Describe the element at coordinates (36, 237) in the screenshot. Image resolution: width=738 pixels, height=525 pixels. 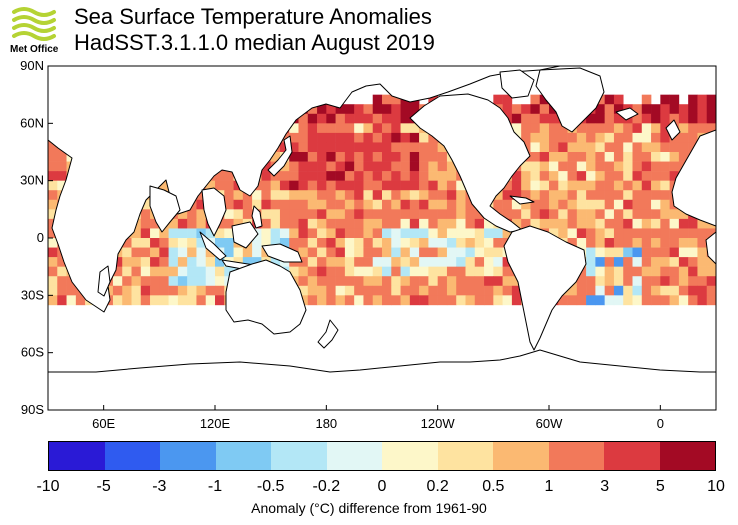
I see `latitude-axis: 90N 60N 30N 0 30S 60S 90S` at that location.